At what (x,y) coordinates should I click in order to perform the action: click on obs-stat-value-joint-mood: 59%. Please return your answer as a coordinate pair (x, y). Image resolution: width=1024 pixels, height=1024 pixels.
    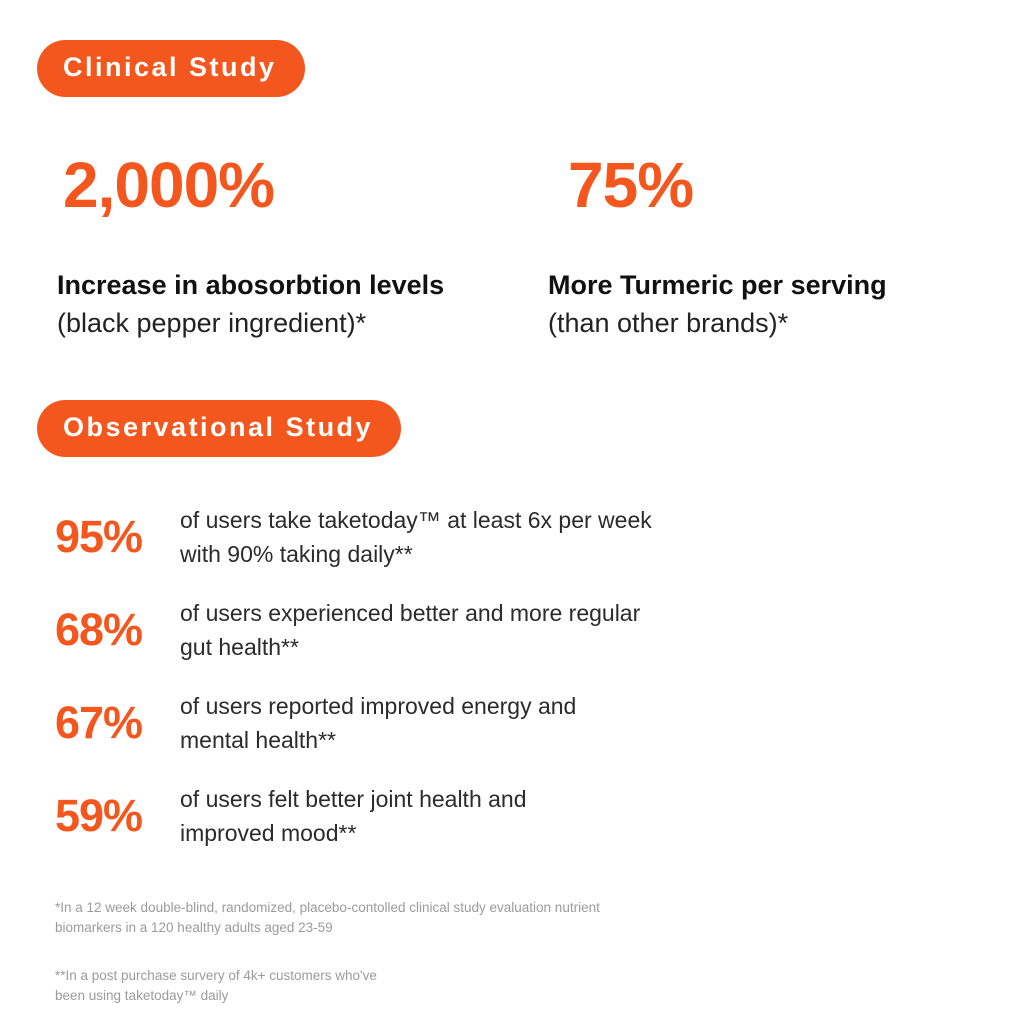
    Looking at the image, I should click on (99, 815).